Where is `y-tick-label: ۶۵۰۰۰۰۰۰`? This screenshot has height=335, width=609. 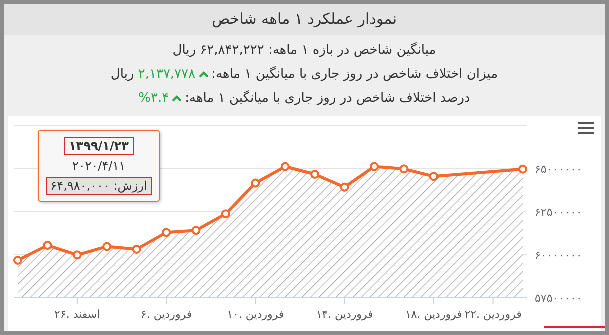 y-tick-label: ۶۵۰۰۰۰۰۰ is located at coordinates (558, 169).